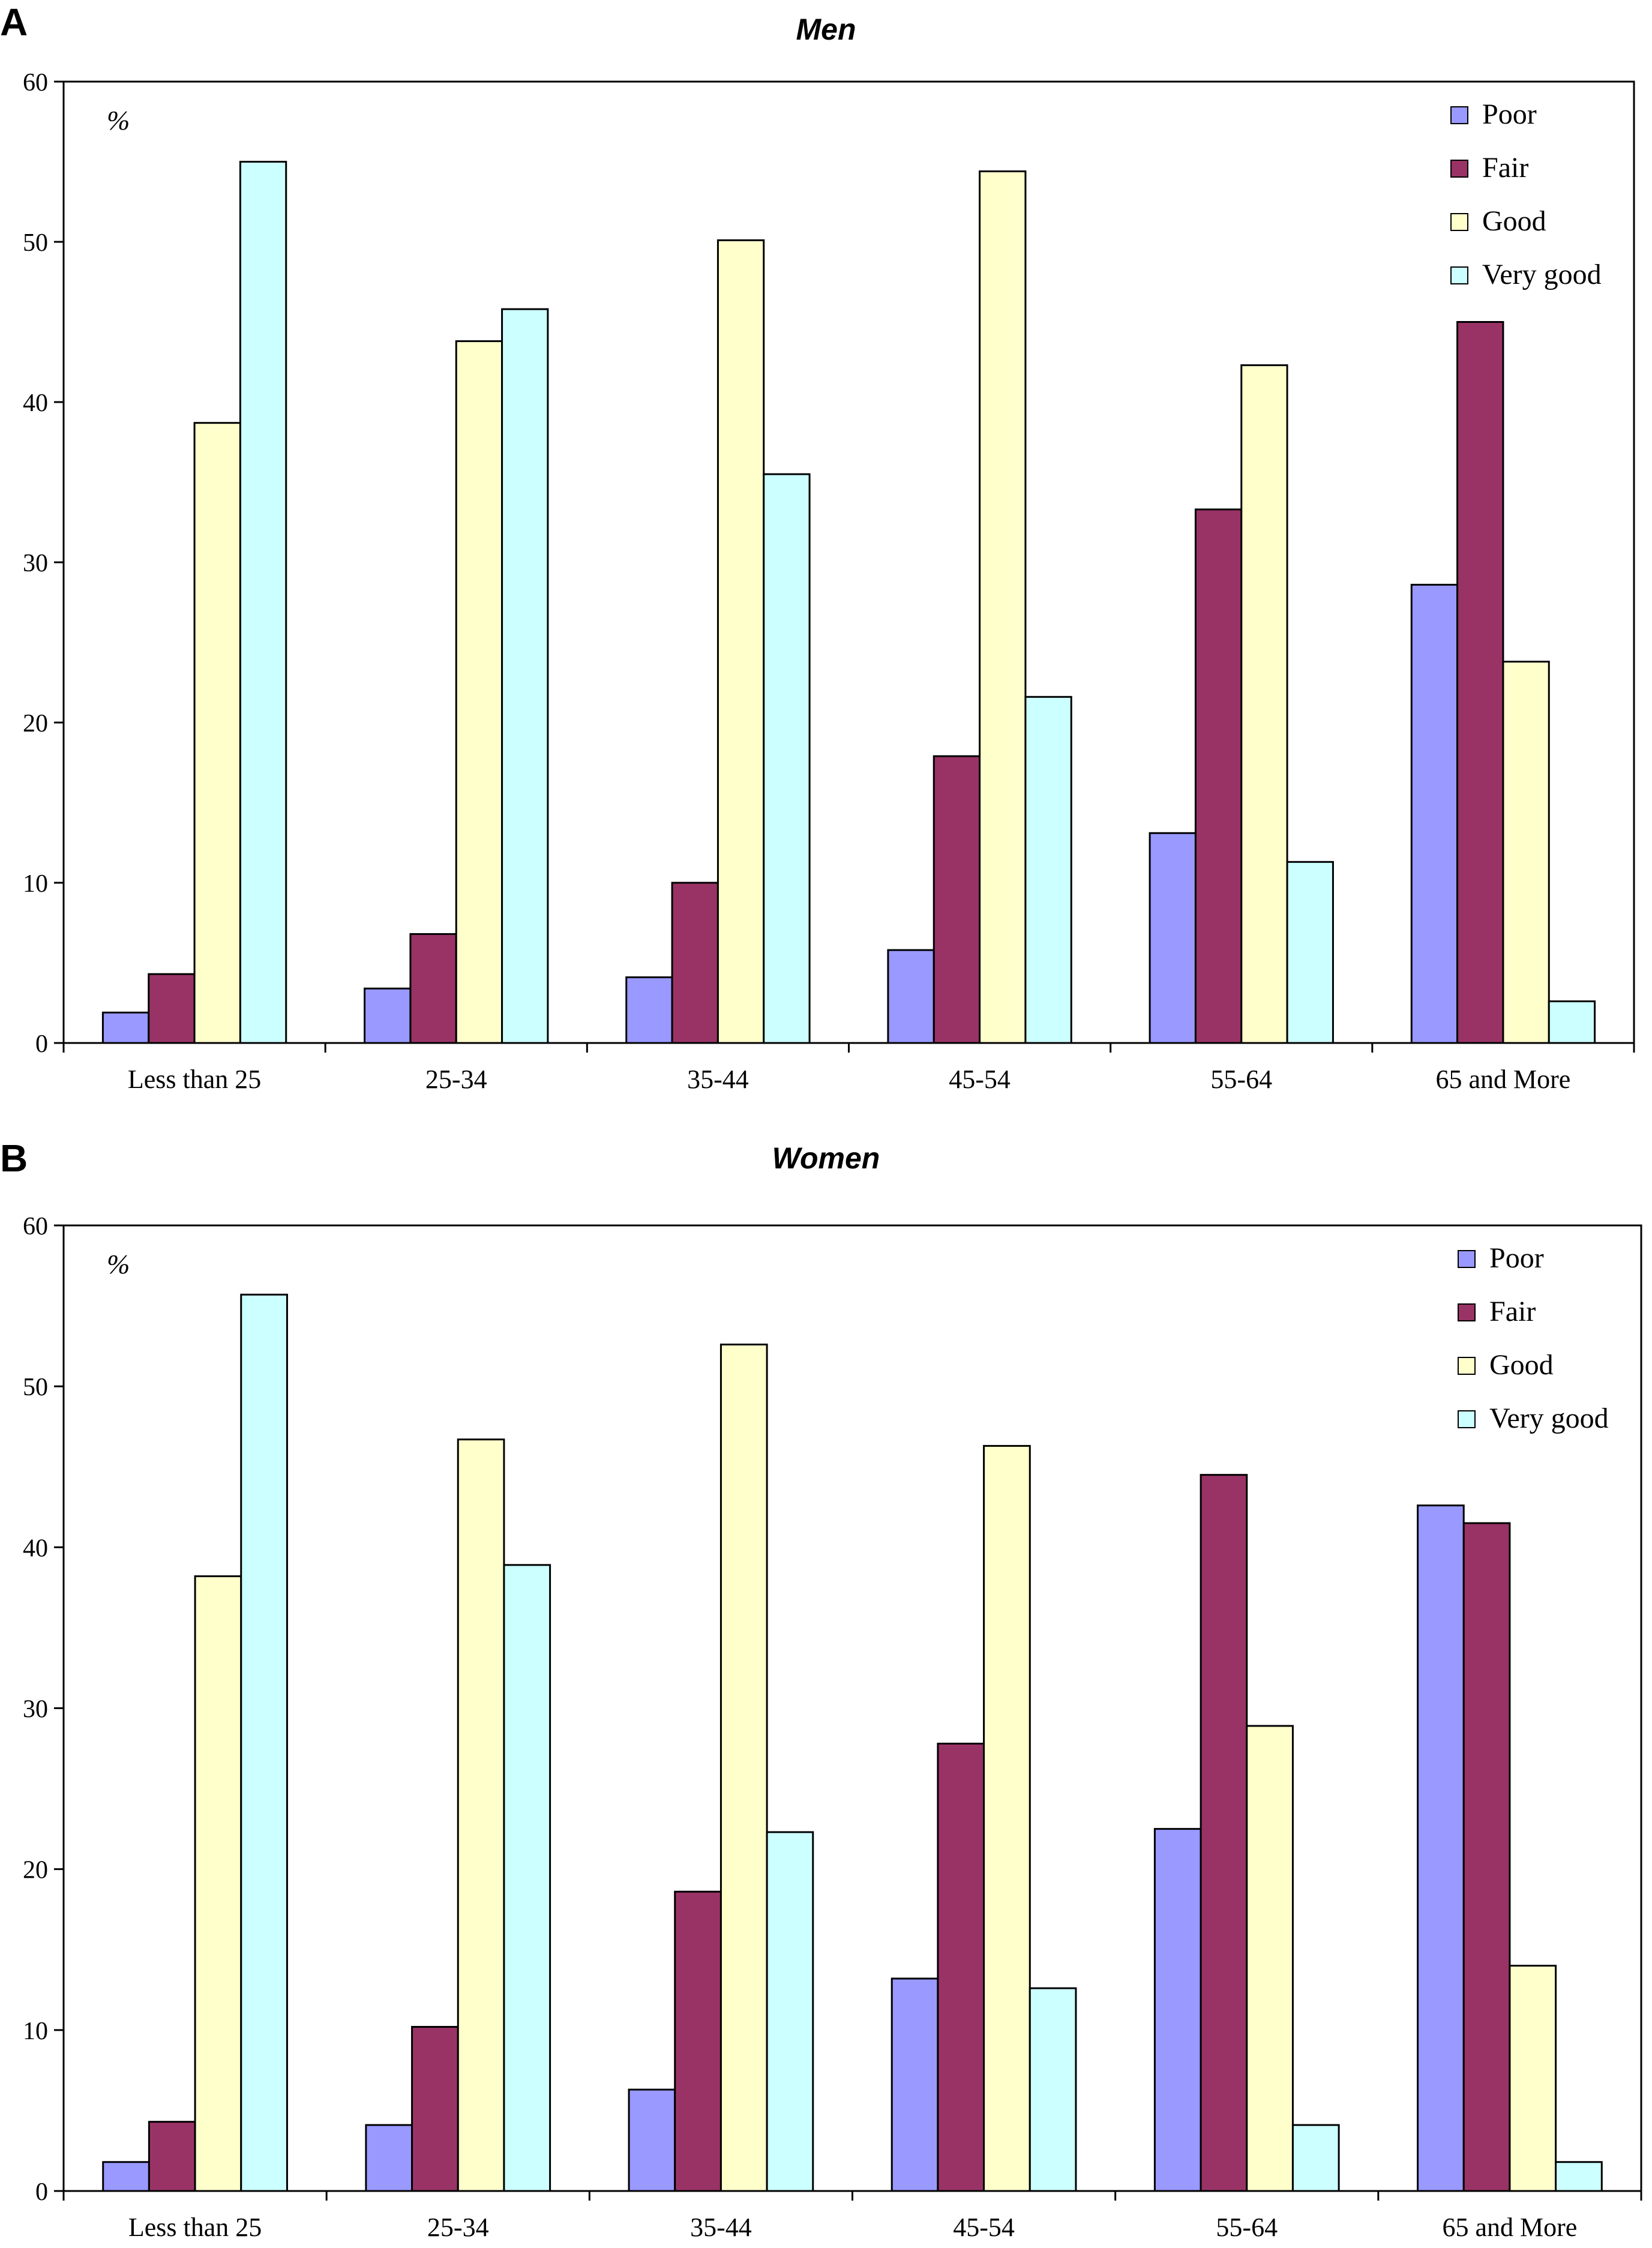 The image size is (1652, 2248). Describe the element at coordinates (826, 1158) in the screenshot. I see `chart-title: Women` at that location.